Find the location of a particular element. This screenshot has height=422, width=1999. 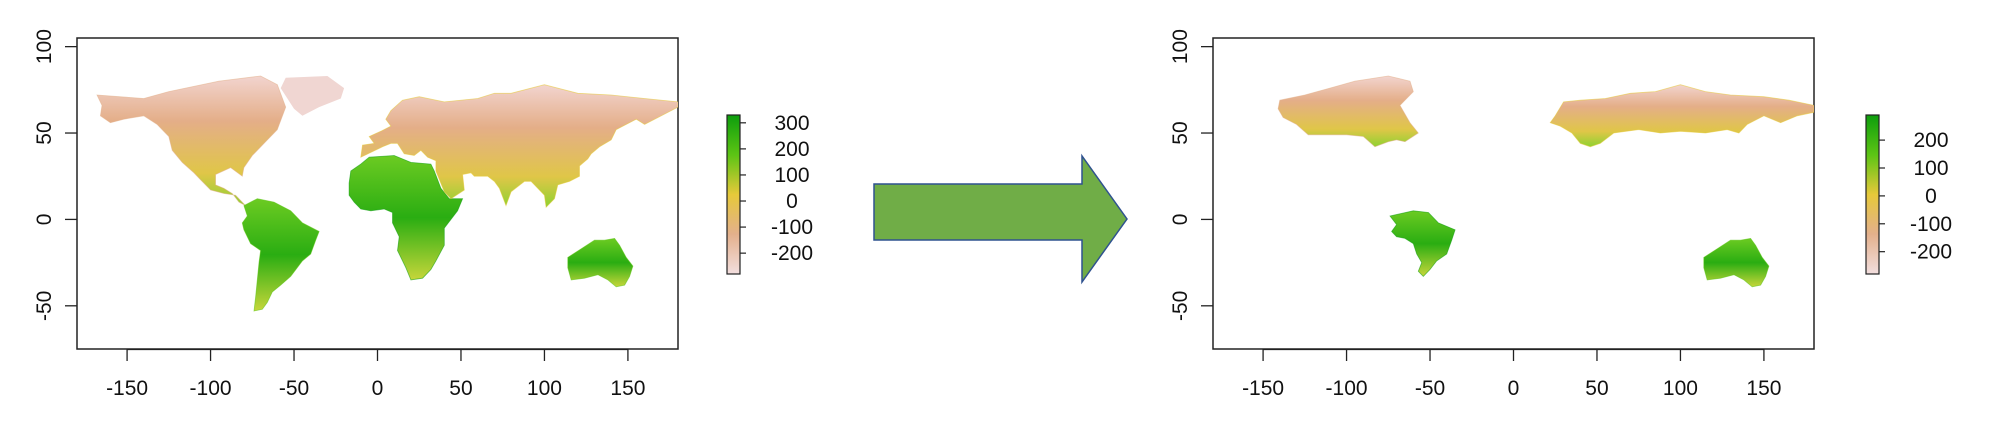

region-south-america is located at coordinates (280, 255).